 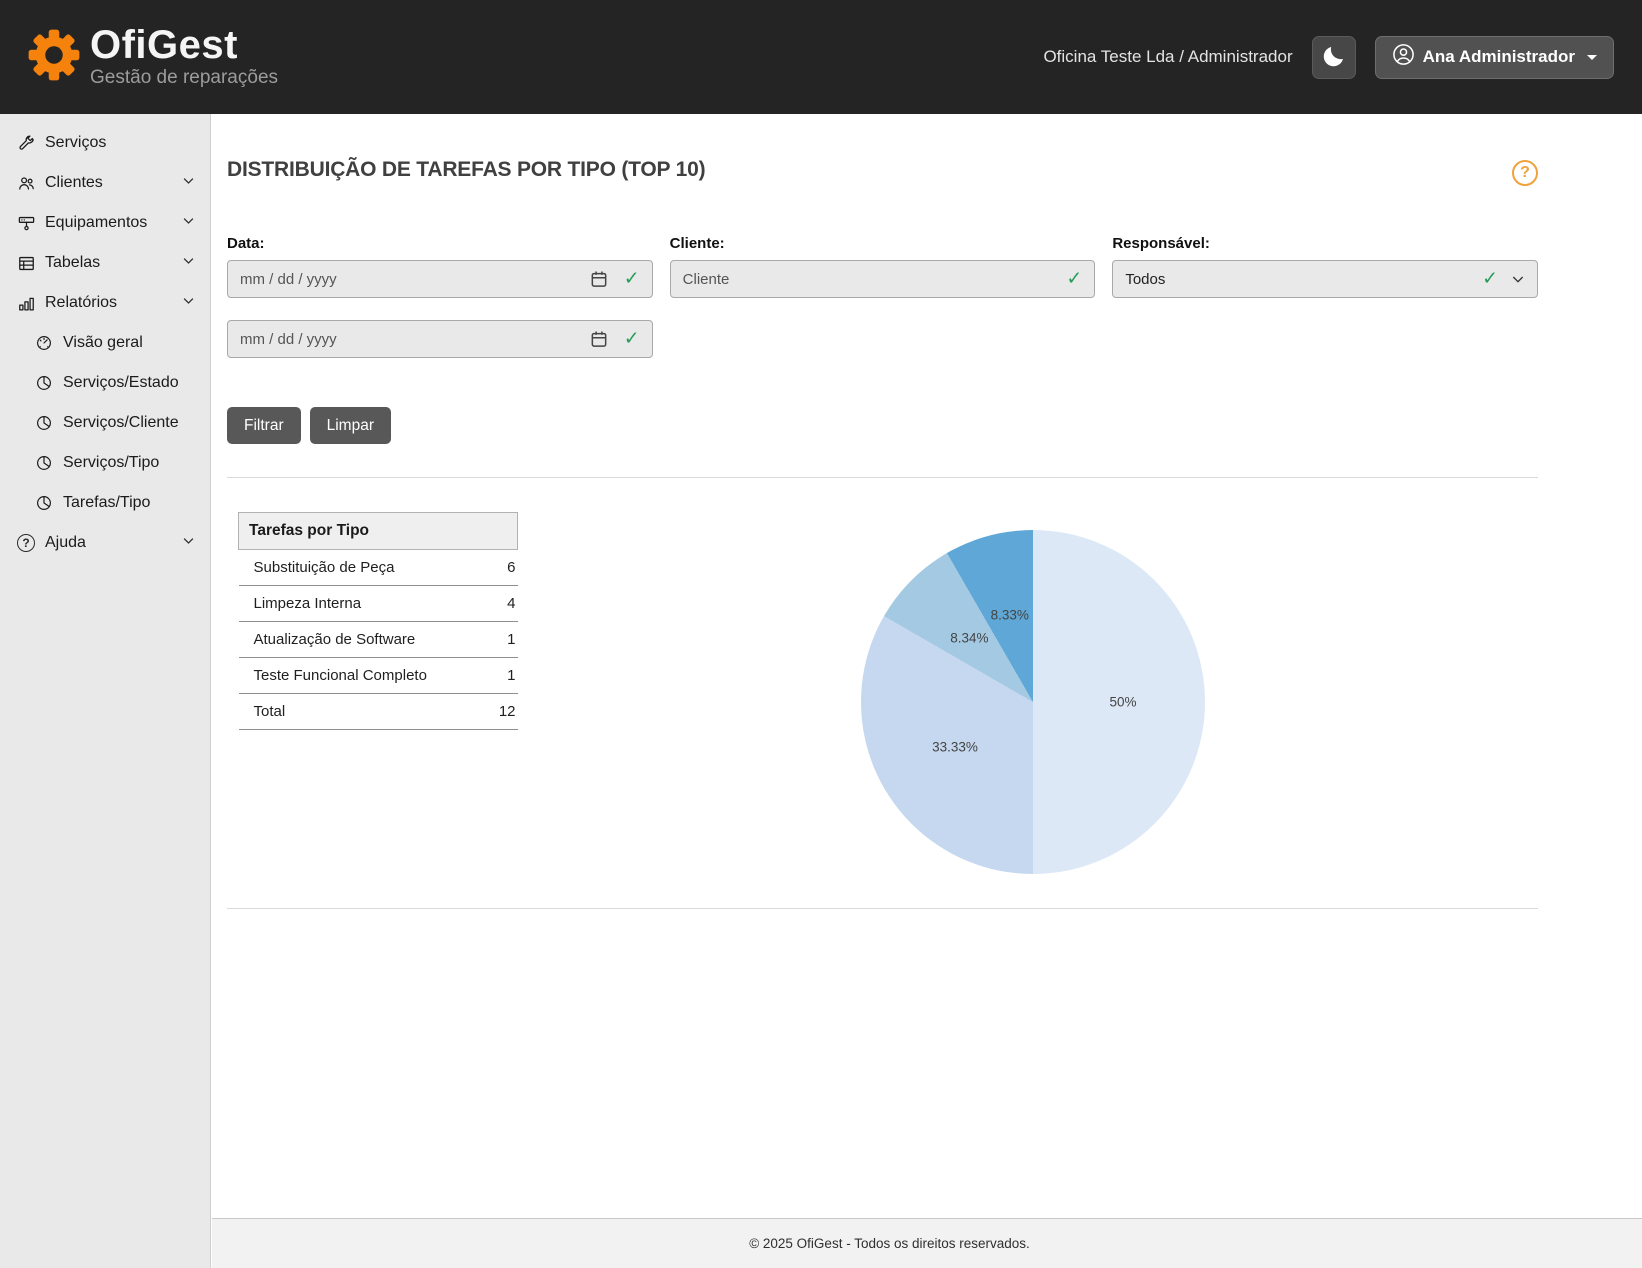 I want to click on sidebar-item-label: Serviços/Tipo, so click(x=111, y=462).